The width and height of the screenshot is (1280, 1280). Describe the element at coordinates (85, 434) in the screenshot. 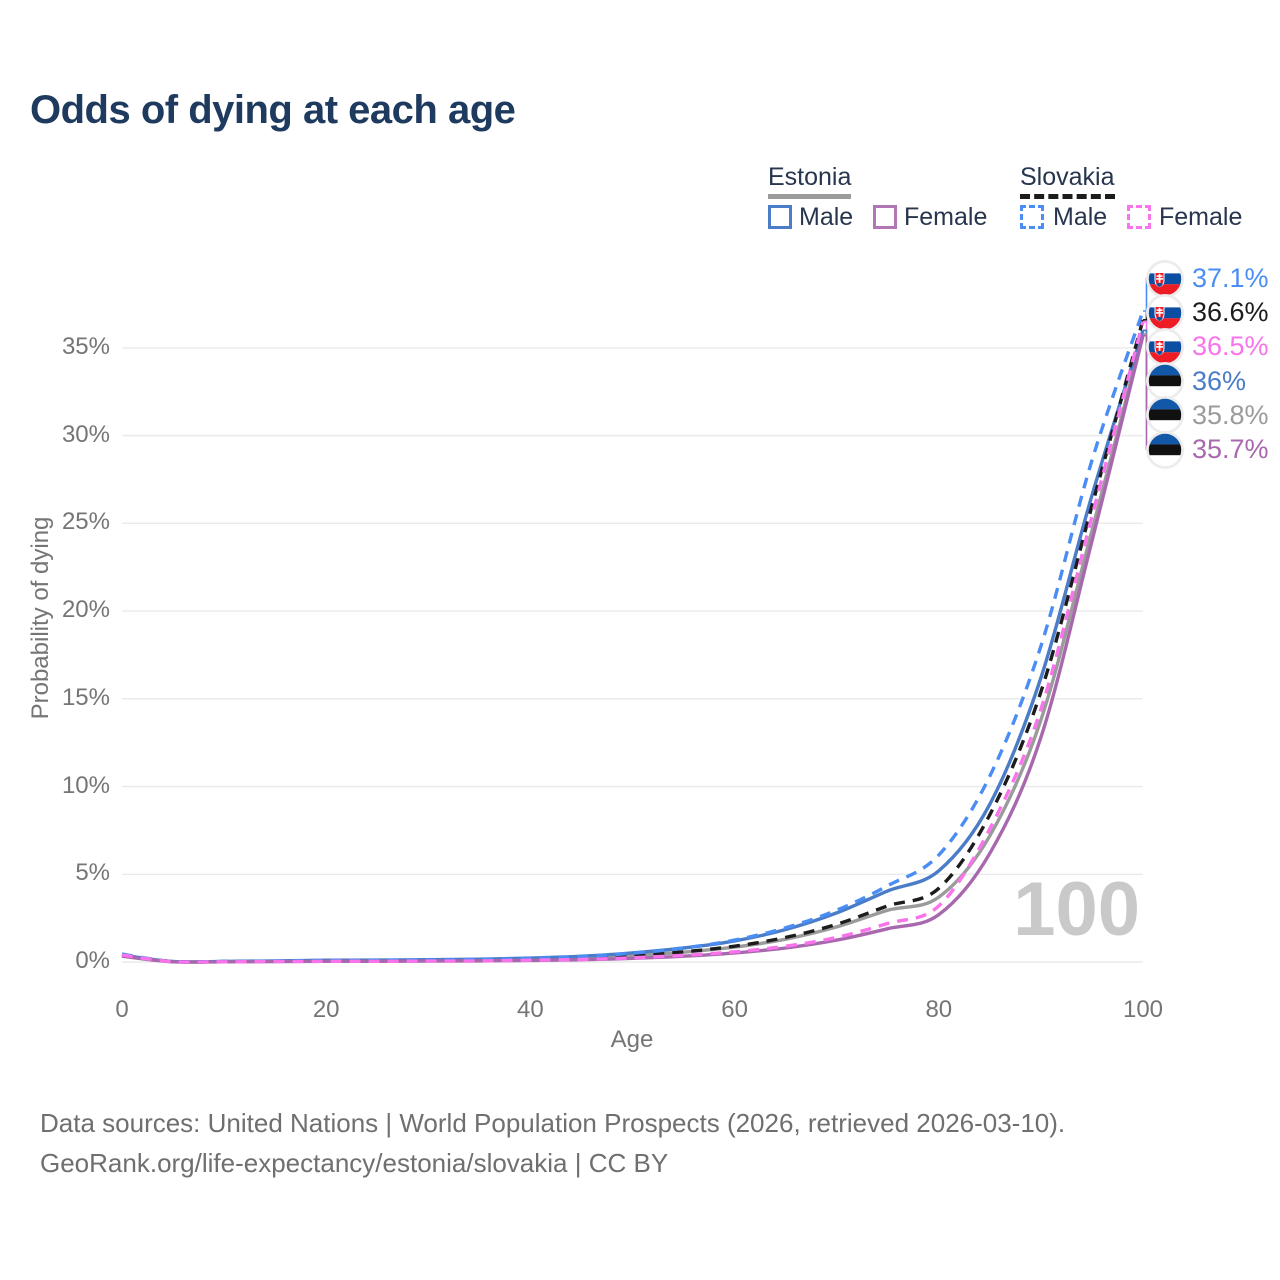

I see `y-tick-label: 30%` at that location.